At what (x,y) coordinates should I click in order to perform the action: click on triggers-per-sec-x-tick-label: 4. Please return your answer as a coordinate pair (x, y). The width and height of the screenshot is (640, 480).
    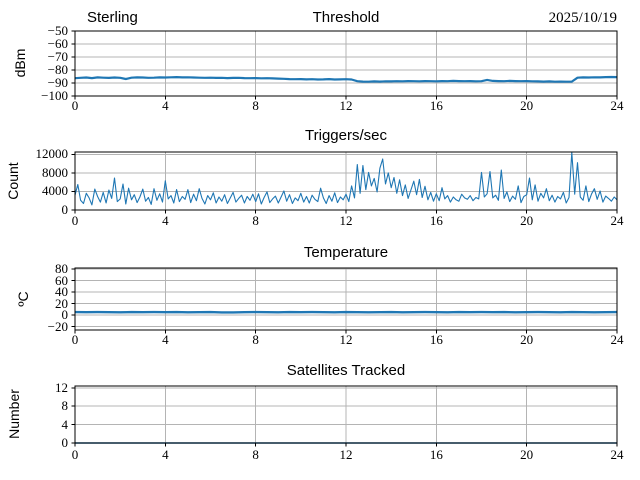
    Looking at the image, I should click on (165, 220).